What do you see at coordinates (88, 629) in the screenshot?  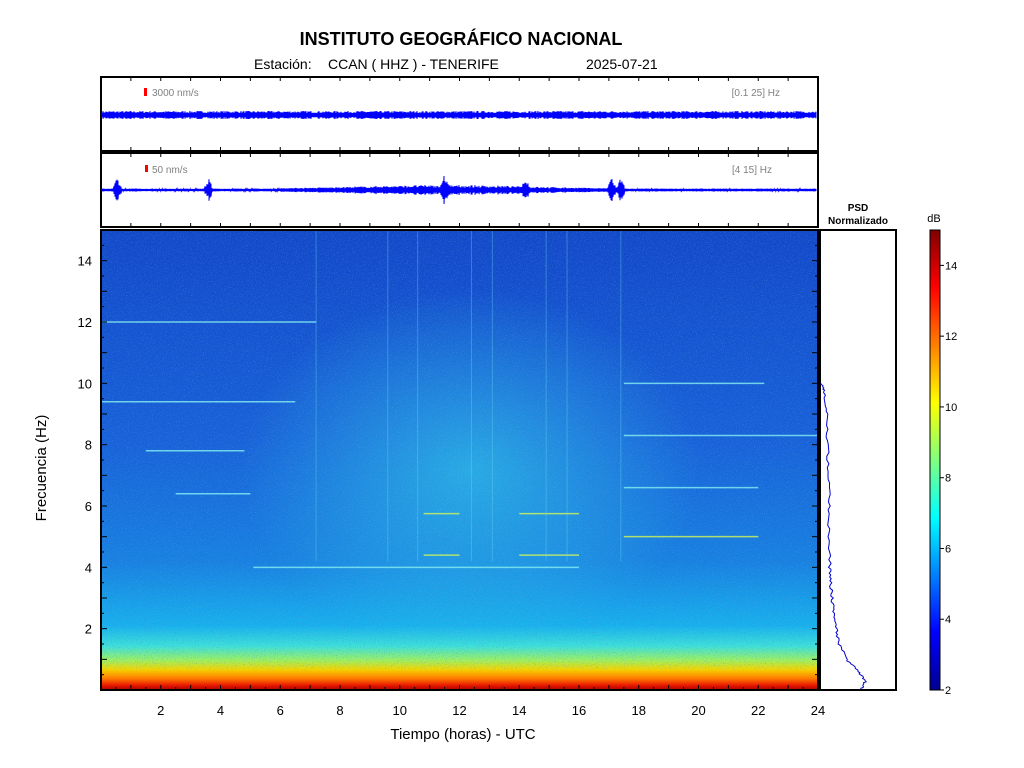 I see `y-tick-label: 2` at bounding box center [88, 629].